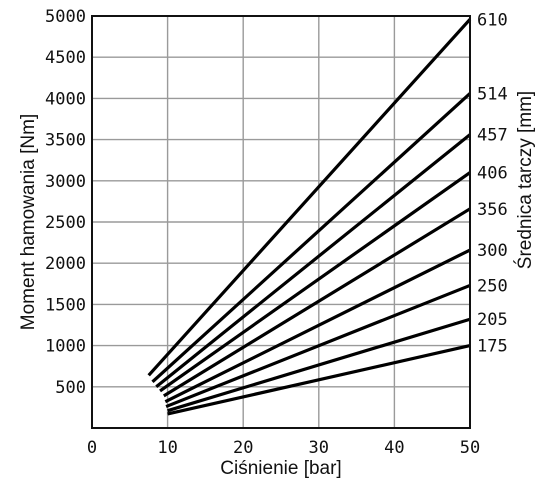  What do you see at coordinates (92, 448) in the screenshot?
I see `x-tick-label: 0` at bounding box center [92, 448].